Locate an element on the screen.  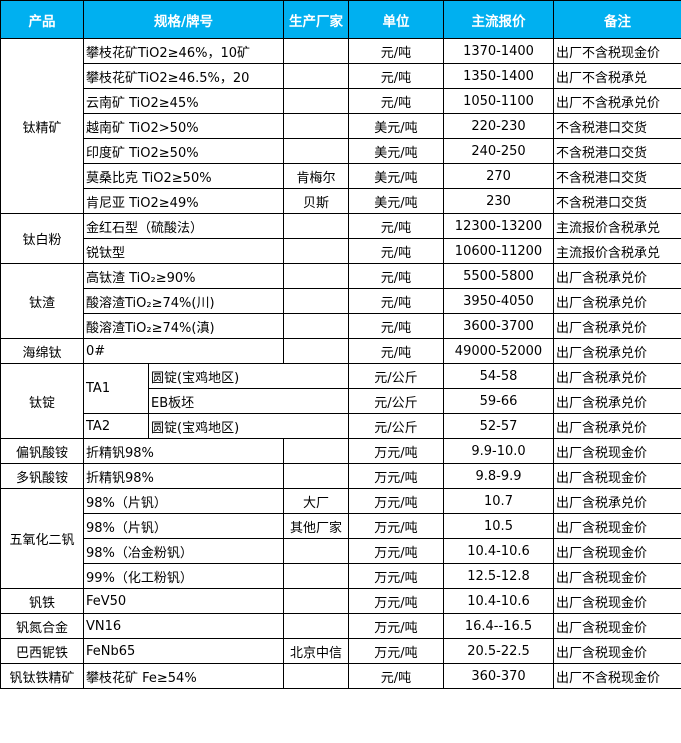
product-cell: 钒氮合金 is located at coordinates (42, 626).